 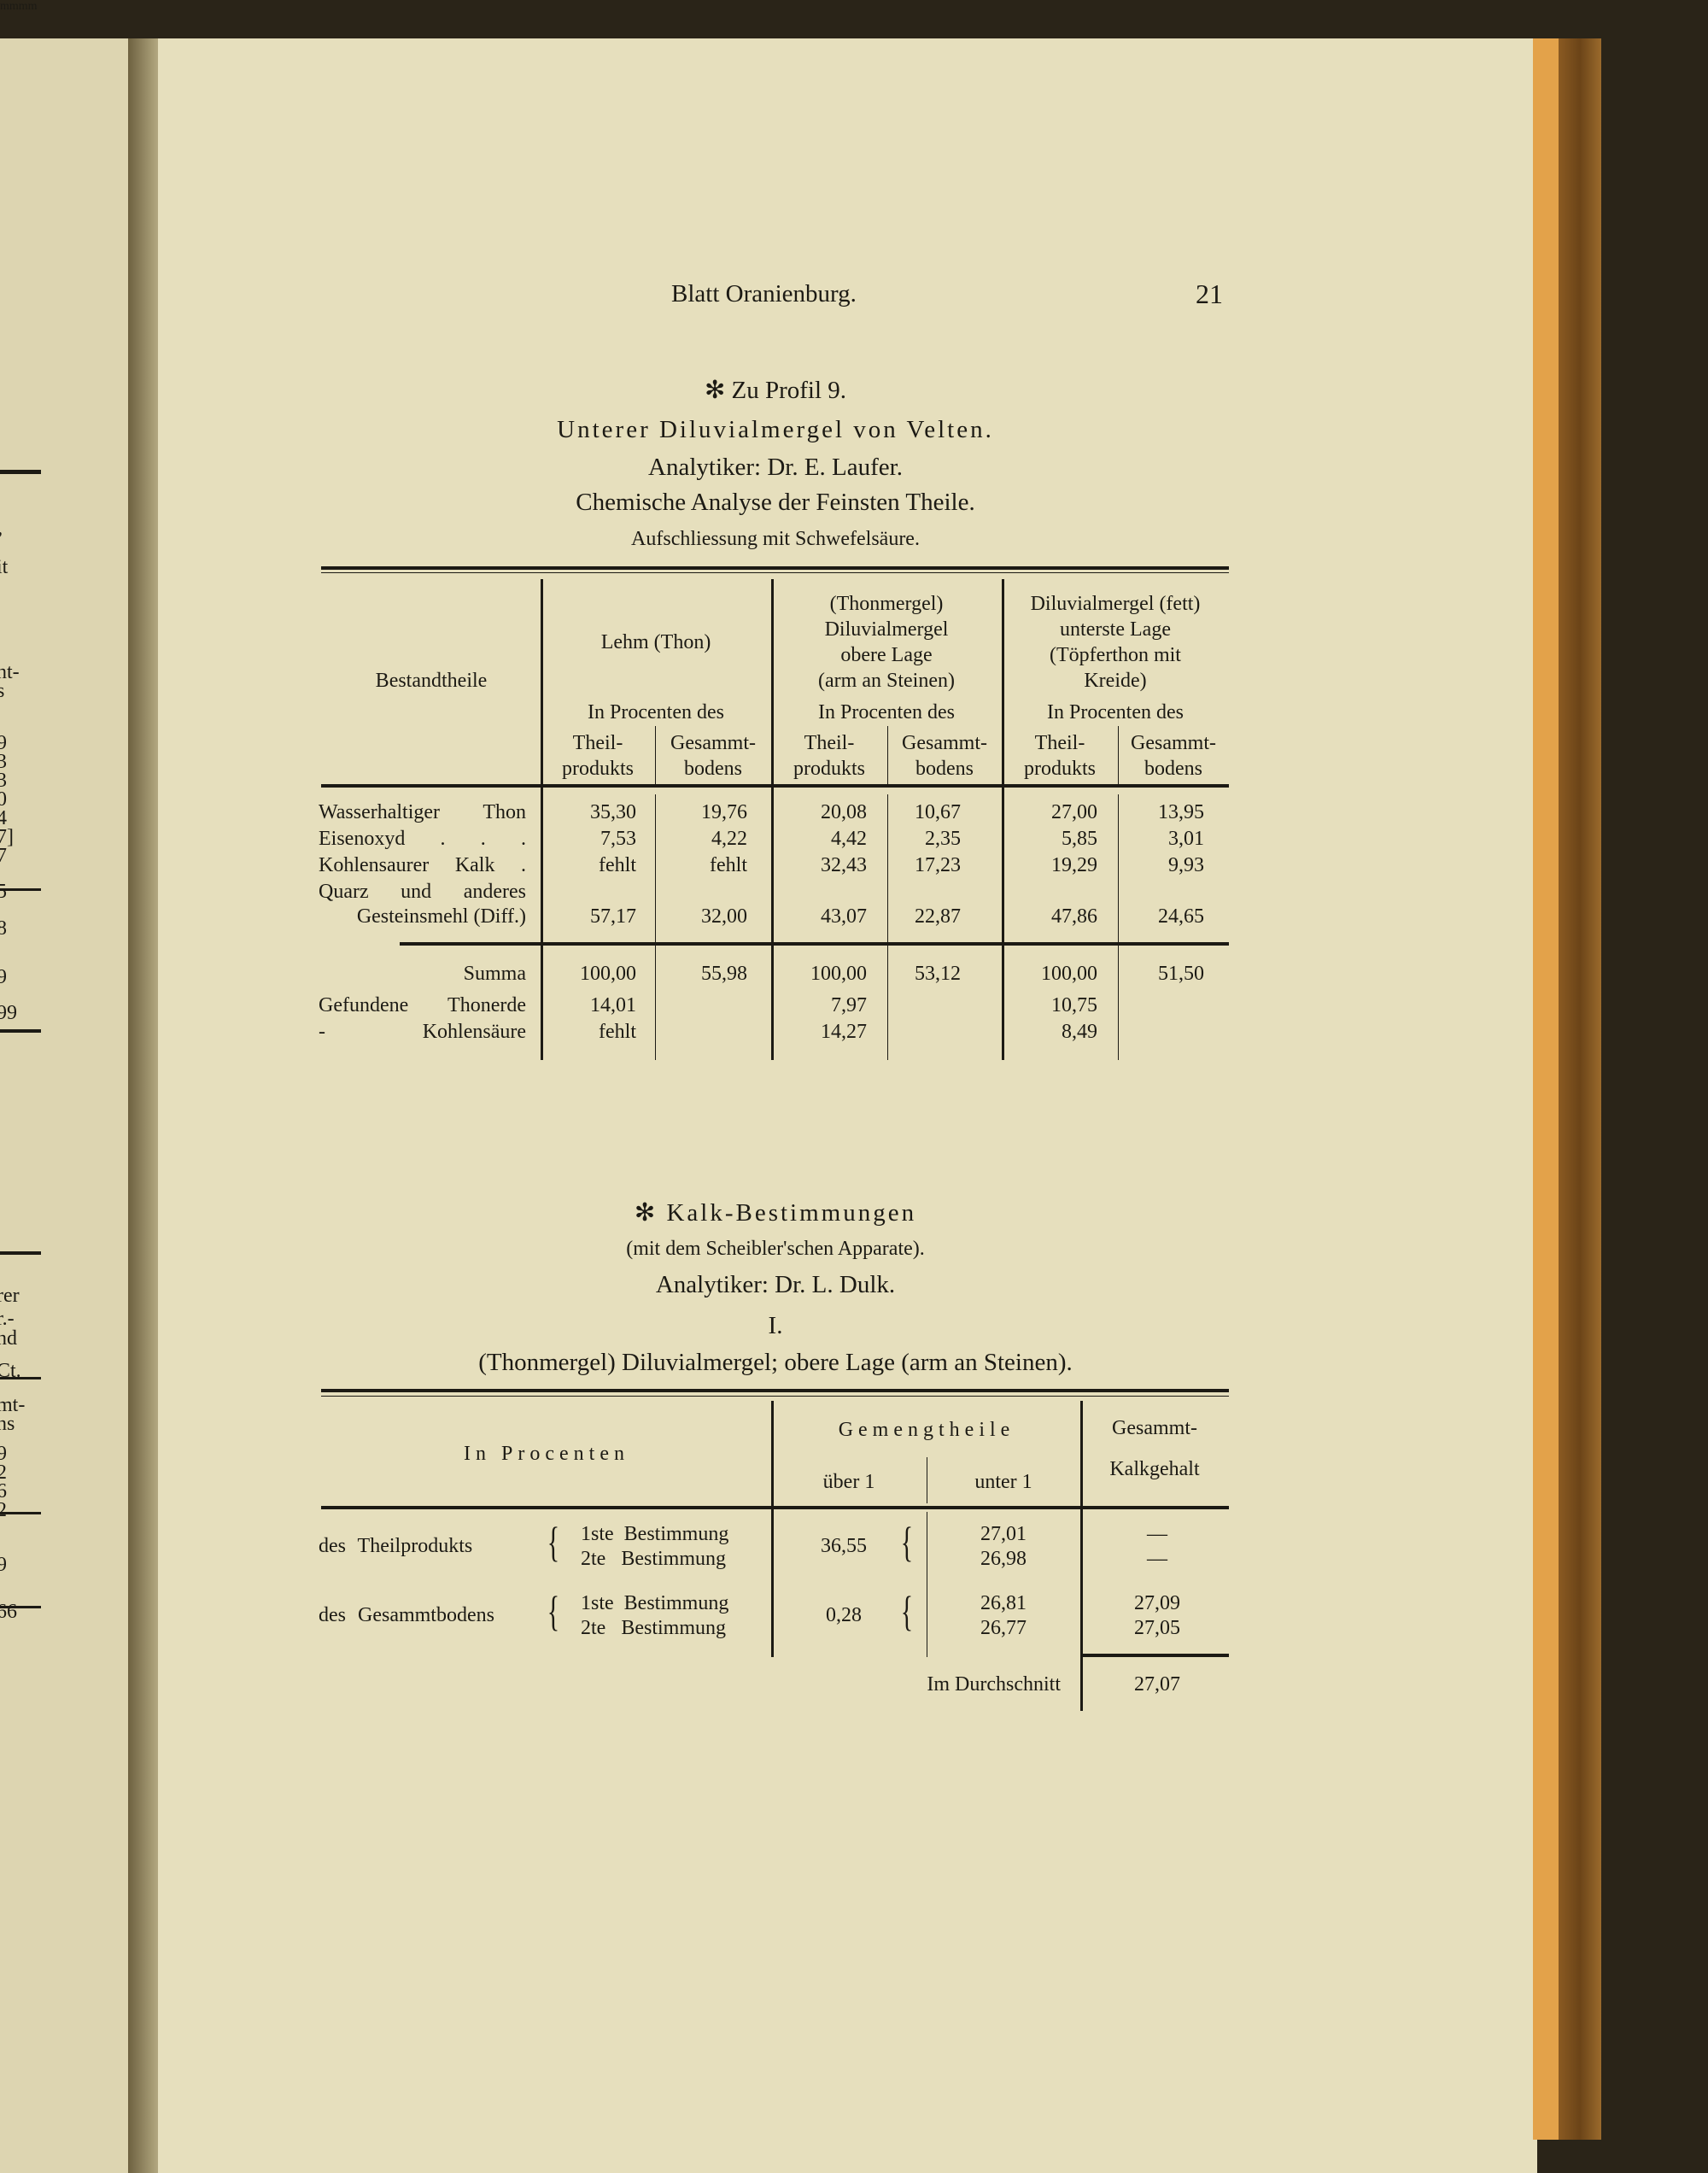 What do you see at coordinates (844, 1032) in the screenshot?
I see `cell-value: 14,27` at bounding box center [844, 1032].